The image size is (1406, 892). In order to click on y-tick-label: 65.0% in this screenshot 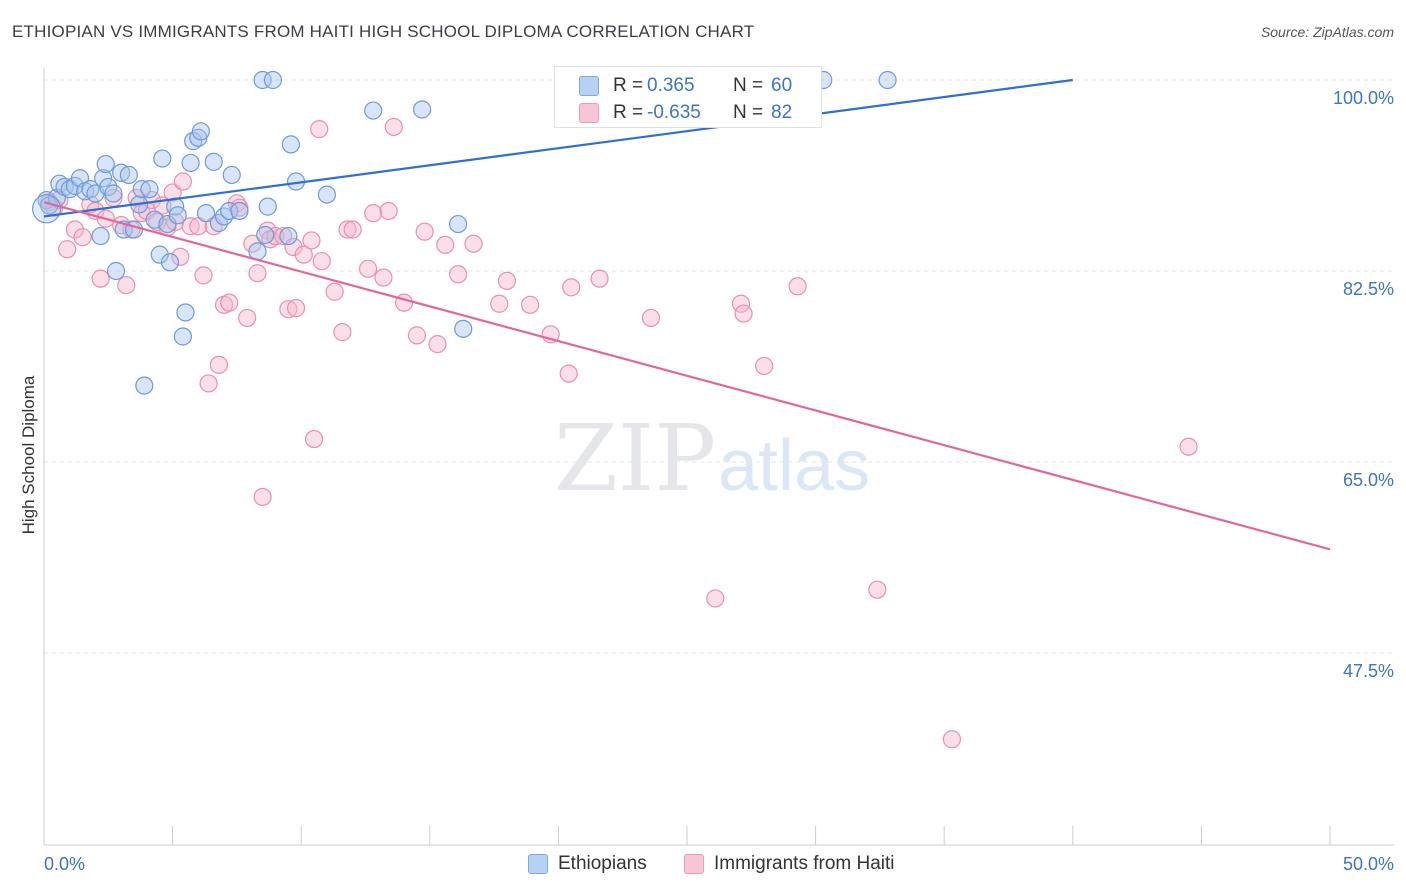, I will do `click(1368, 480)`.